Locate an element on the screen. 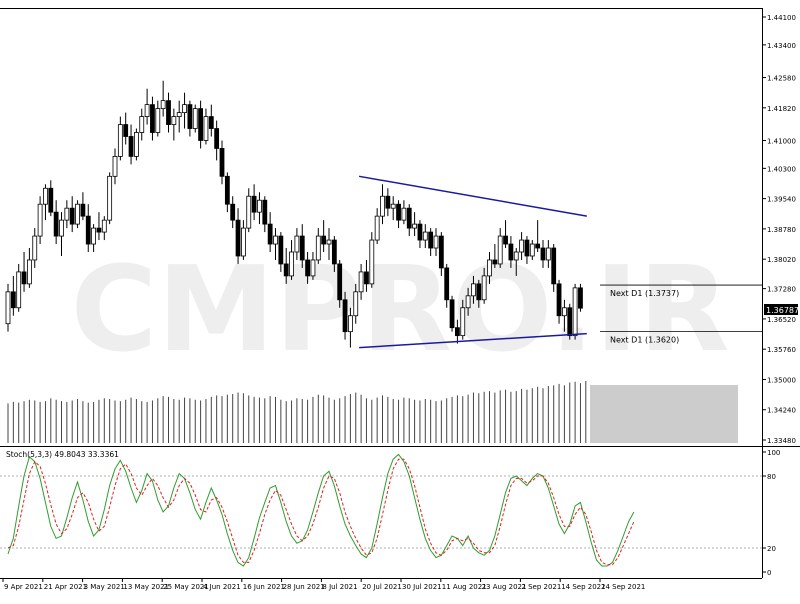 This screenshot has height=604, width=800. time-tick-label: 16 Jun 2021 is located at coordinates (264, 587).